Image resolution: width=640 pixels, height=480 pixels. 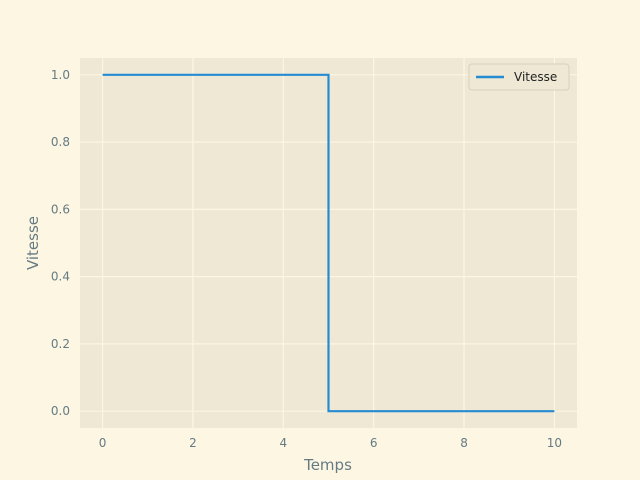 What do you see at coordinates (535, 77) in the screenshot?
I see `legend-label: Vitesse` at bounding box center [535, 77].